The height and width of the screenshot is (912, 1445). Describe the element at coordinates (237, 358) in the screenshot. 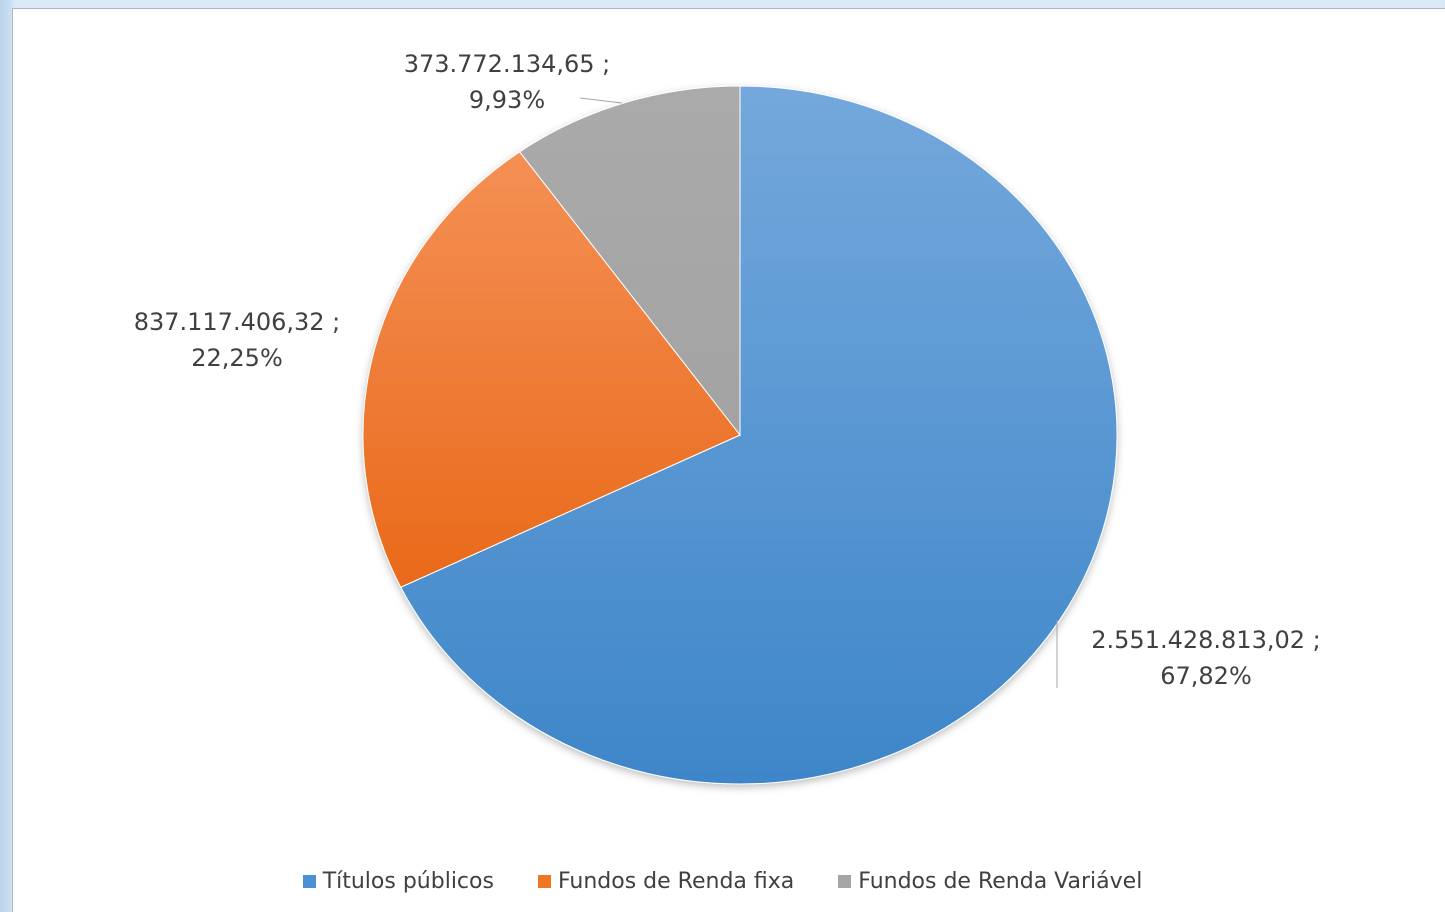

I see `data-label-percent-fundos-renda-fixa: 22,25%` at that location.